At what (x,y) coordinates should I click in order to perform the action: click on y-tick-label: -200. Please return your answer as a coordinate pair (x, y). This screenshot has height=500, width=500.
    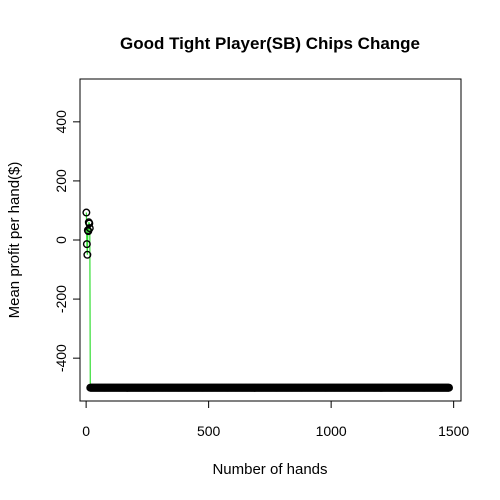
    Looking at the image, I should click on (61, 299).